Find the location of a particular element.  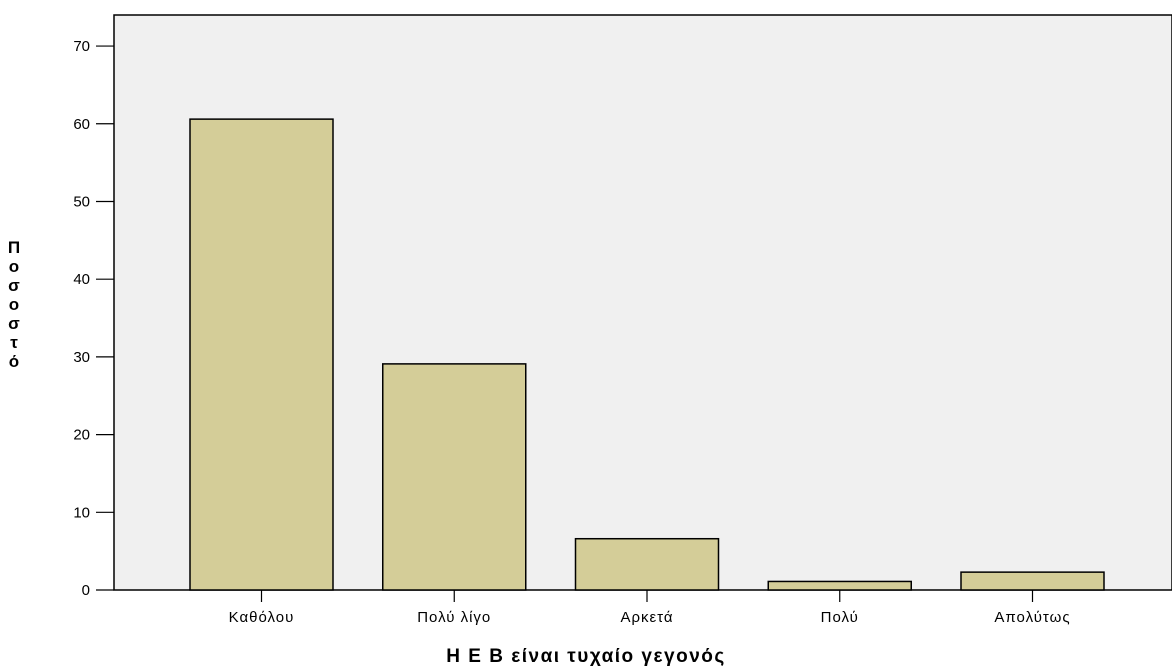

x-tick-label: Καθόλου is located at coordinates (262, 617).